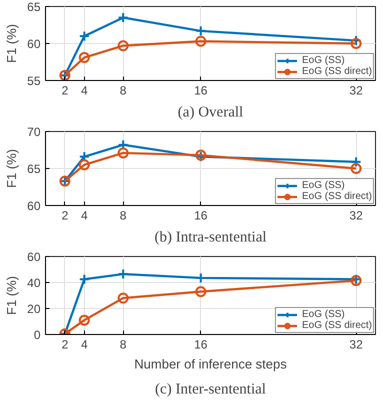 This screenshot has height=401, width=383. What do you see at coordinates (34, 283) in the screenshot?
I see `y-tick-label: 40` at bounding box center [34, 283].